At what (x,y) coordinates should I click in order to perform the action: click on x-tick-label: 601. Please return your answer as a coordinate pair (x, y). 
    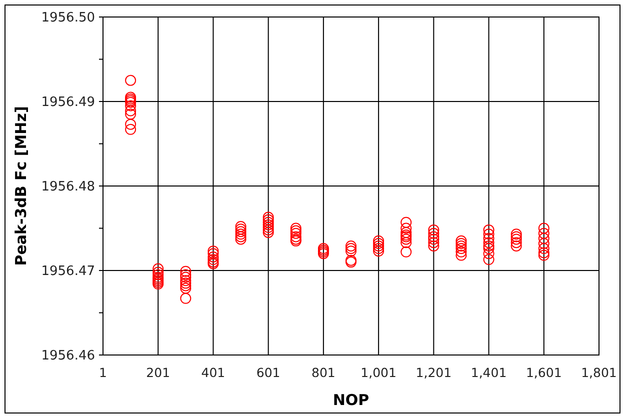
    Looking at the image, I should click on (268, 372).